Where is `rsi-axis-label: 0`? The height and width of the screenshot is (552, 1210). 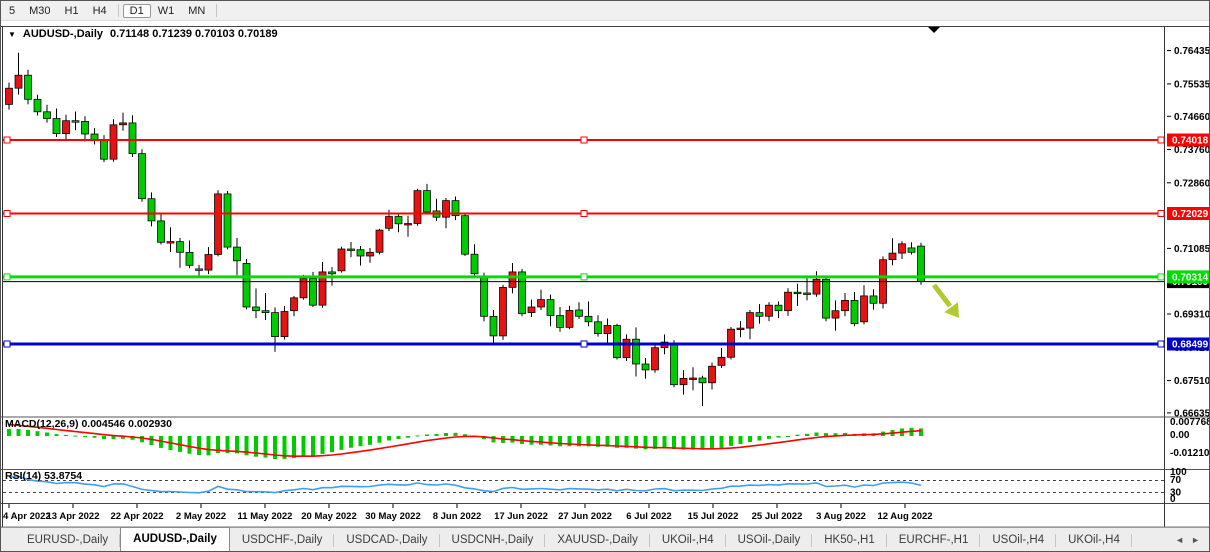
rsi-axis-label: 0 is located at coordinates (1173, 499).